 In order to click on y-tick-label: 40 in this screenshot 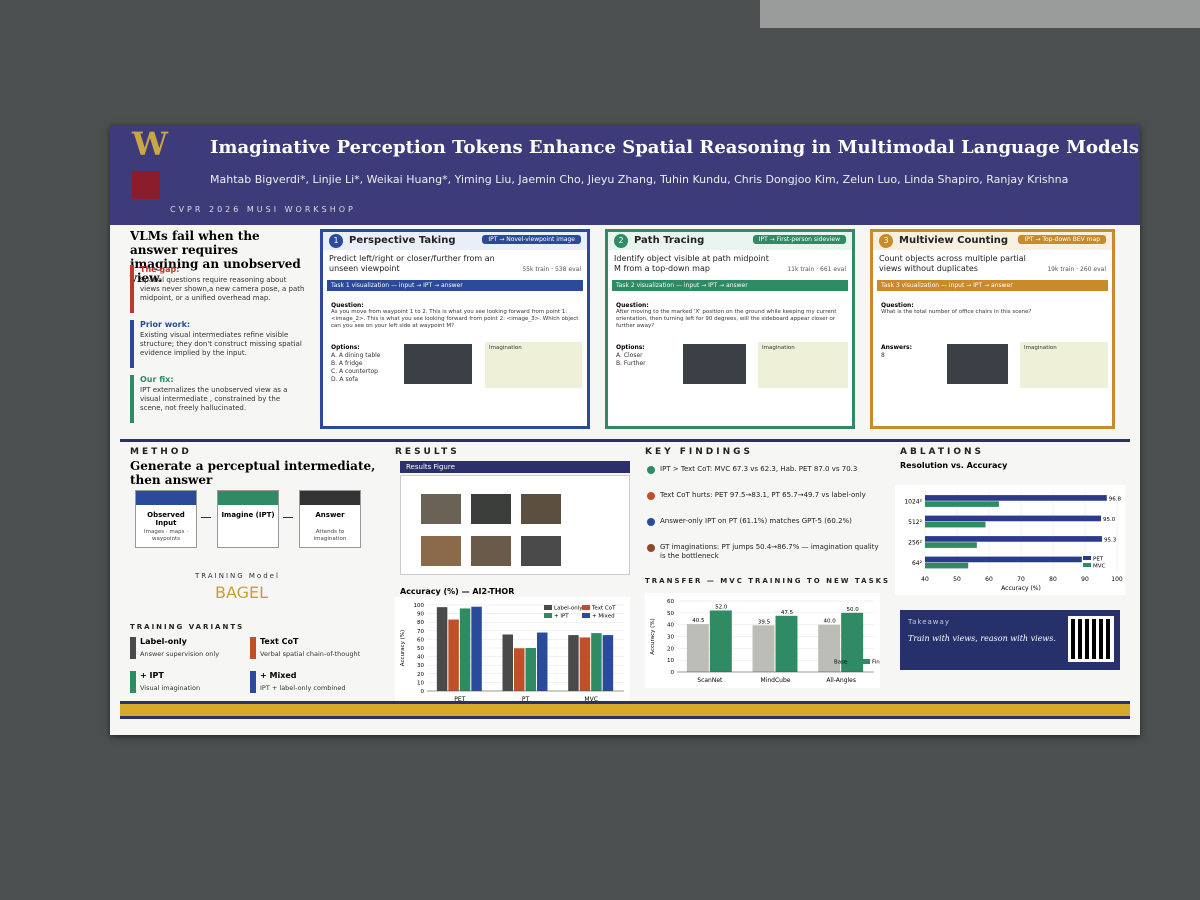, I will do `click(420, 658)`.